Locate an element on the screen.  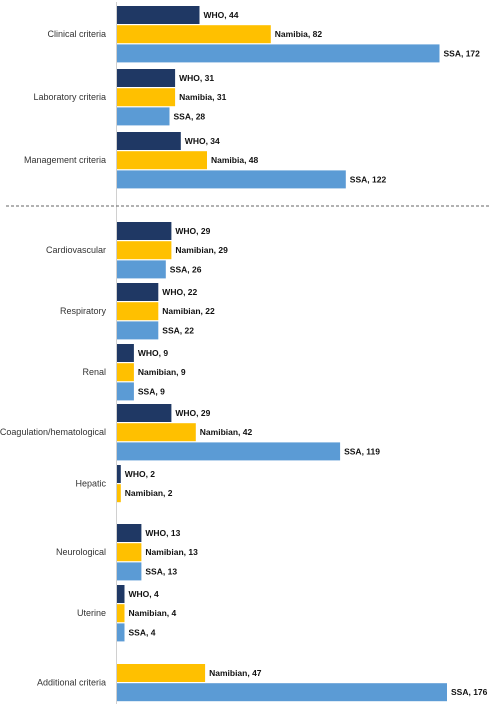
category-label: Cardiovascular is located at coordinates (76, 250).